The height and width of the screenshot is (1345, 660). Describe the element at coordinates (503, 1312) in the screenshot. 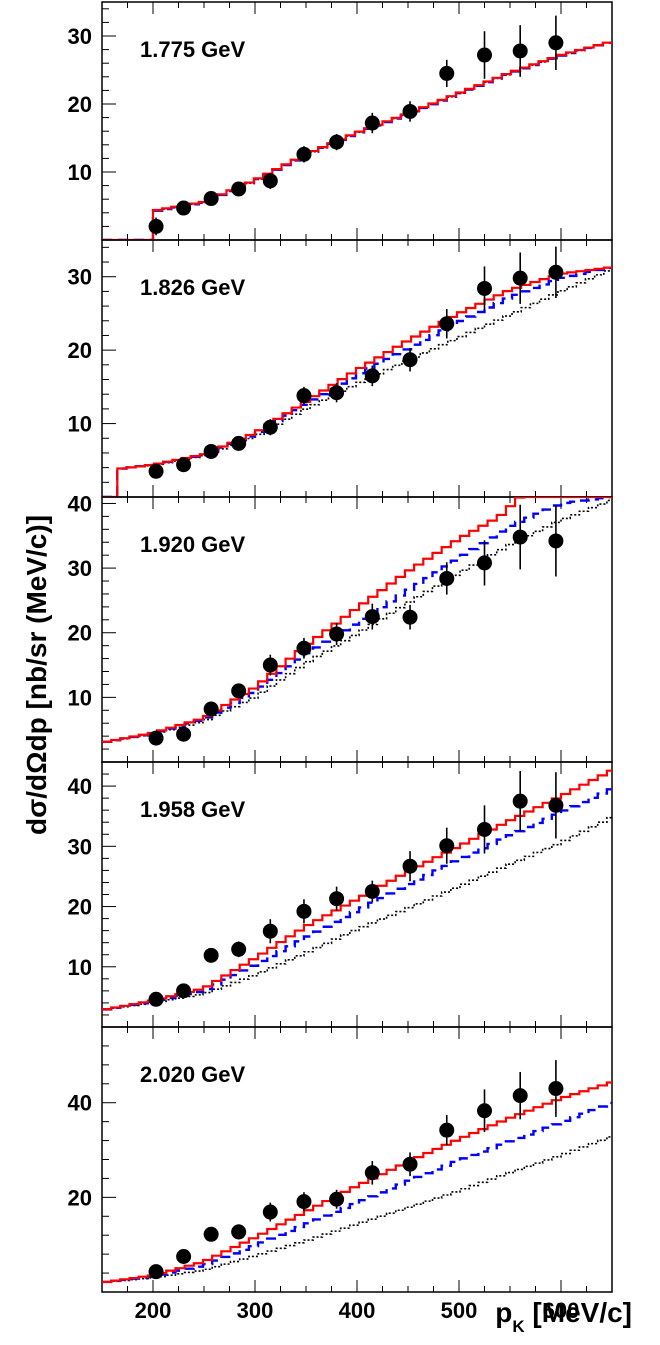

I see `x-axis-title-main: p` at that location.